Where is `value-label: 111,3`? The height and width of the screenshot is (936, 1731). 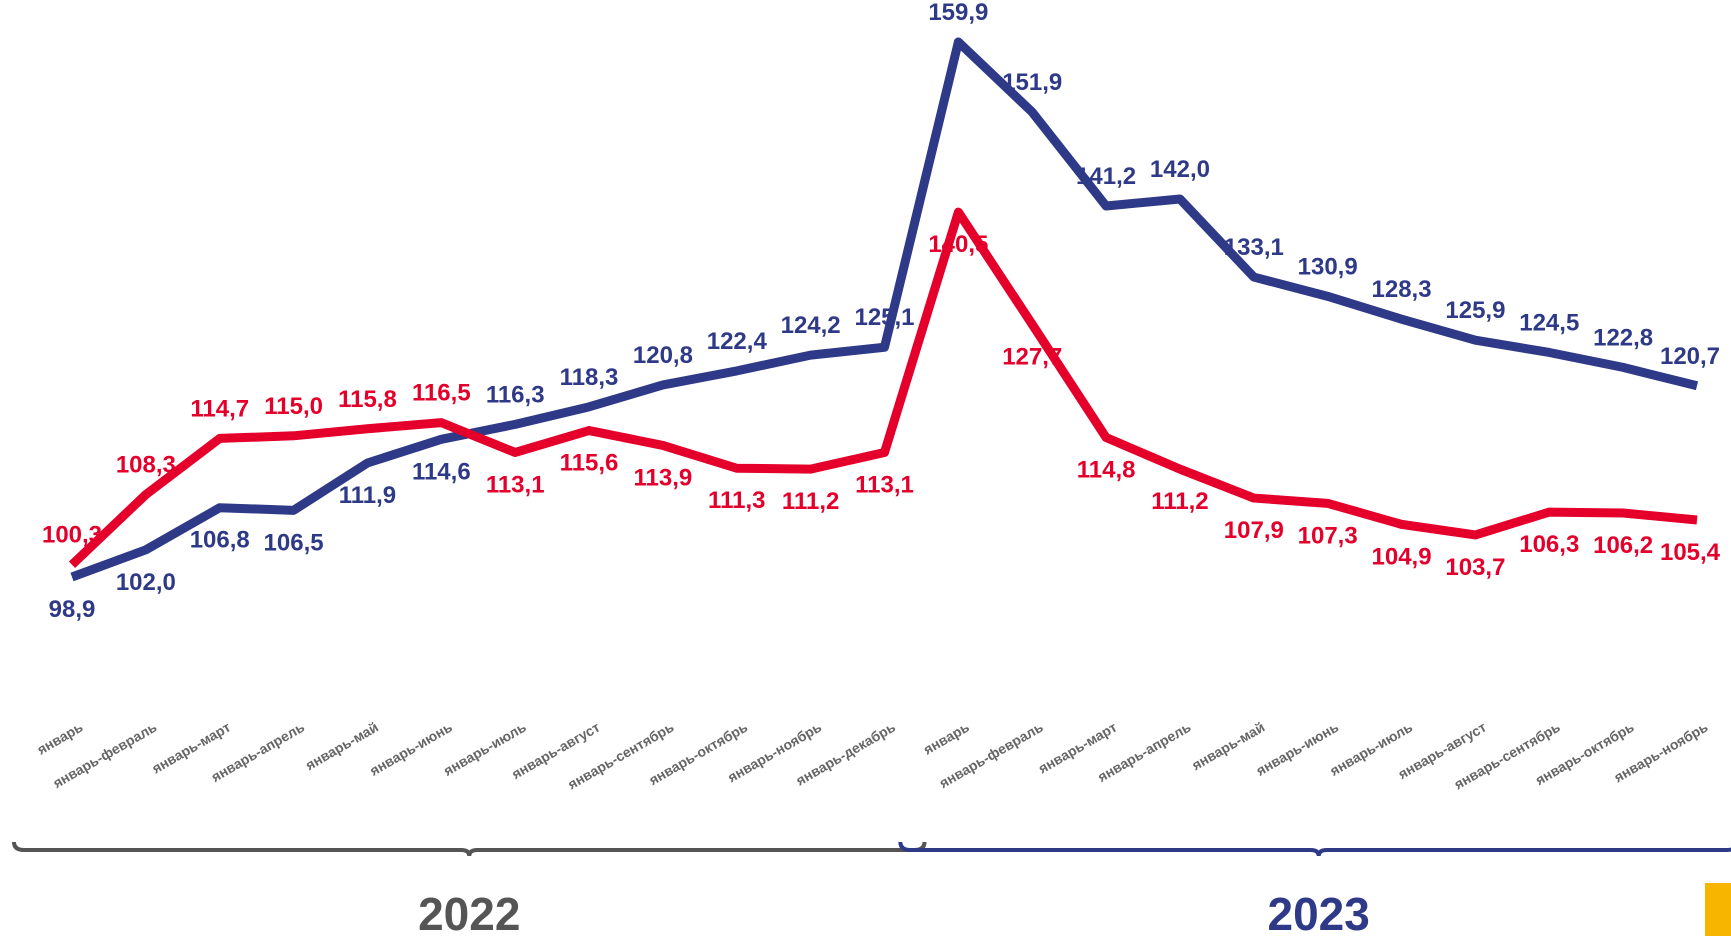
value-label: 111,3 is located at coordinates (736, 500).